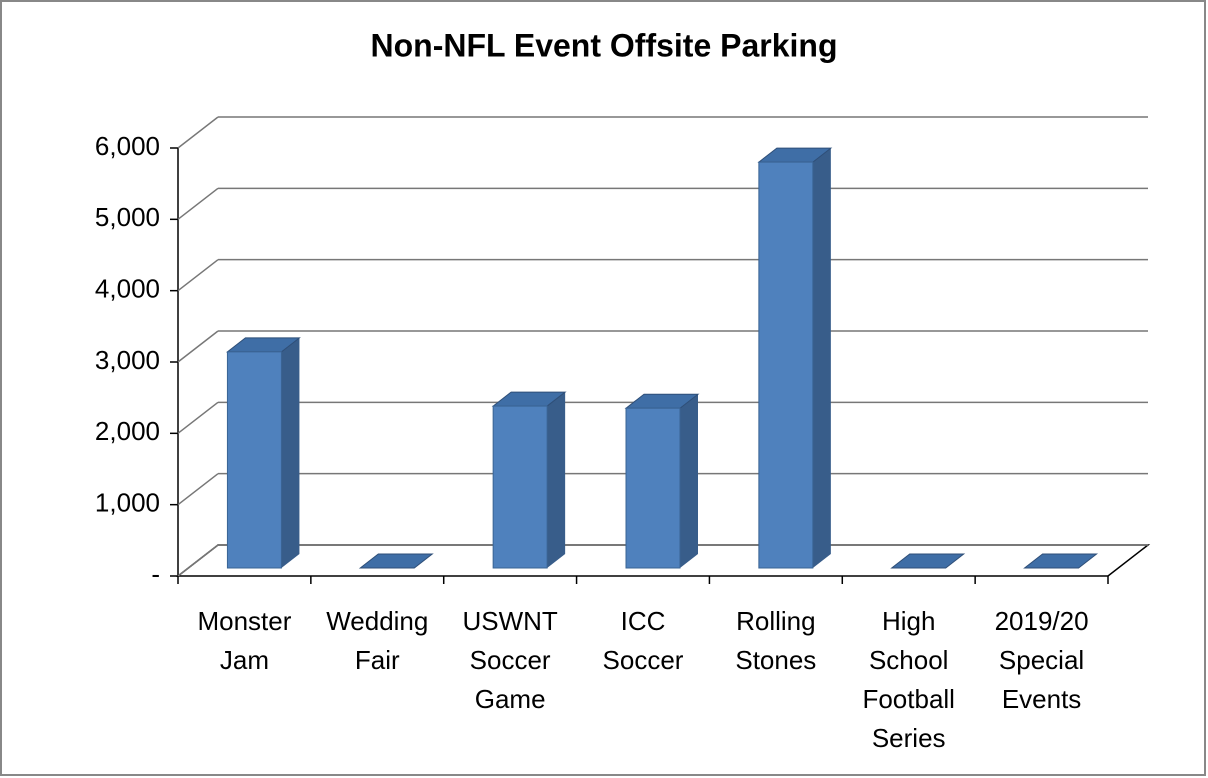 The image size is (1208, 778). What do you see at coordinates (127, 217) in the screenshot?
I see `y-tick-label: 5,000` at bounding box center [127, 217].